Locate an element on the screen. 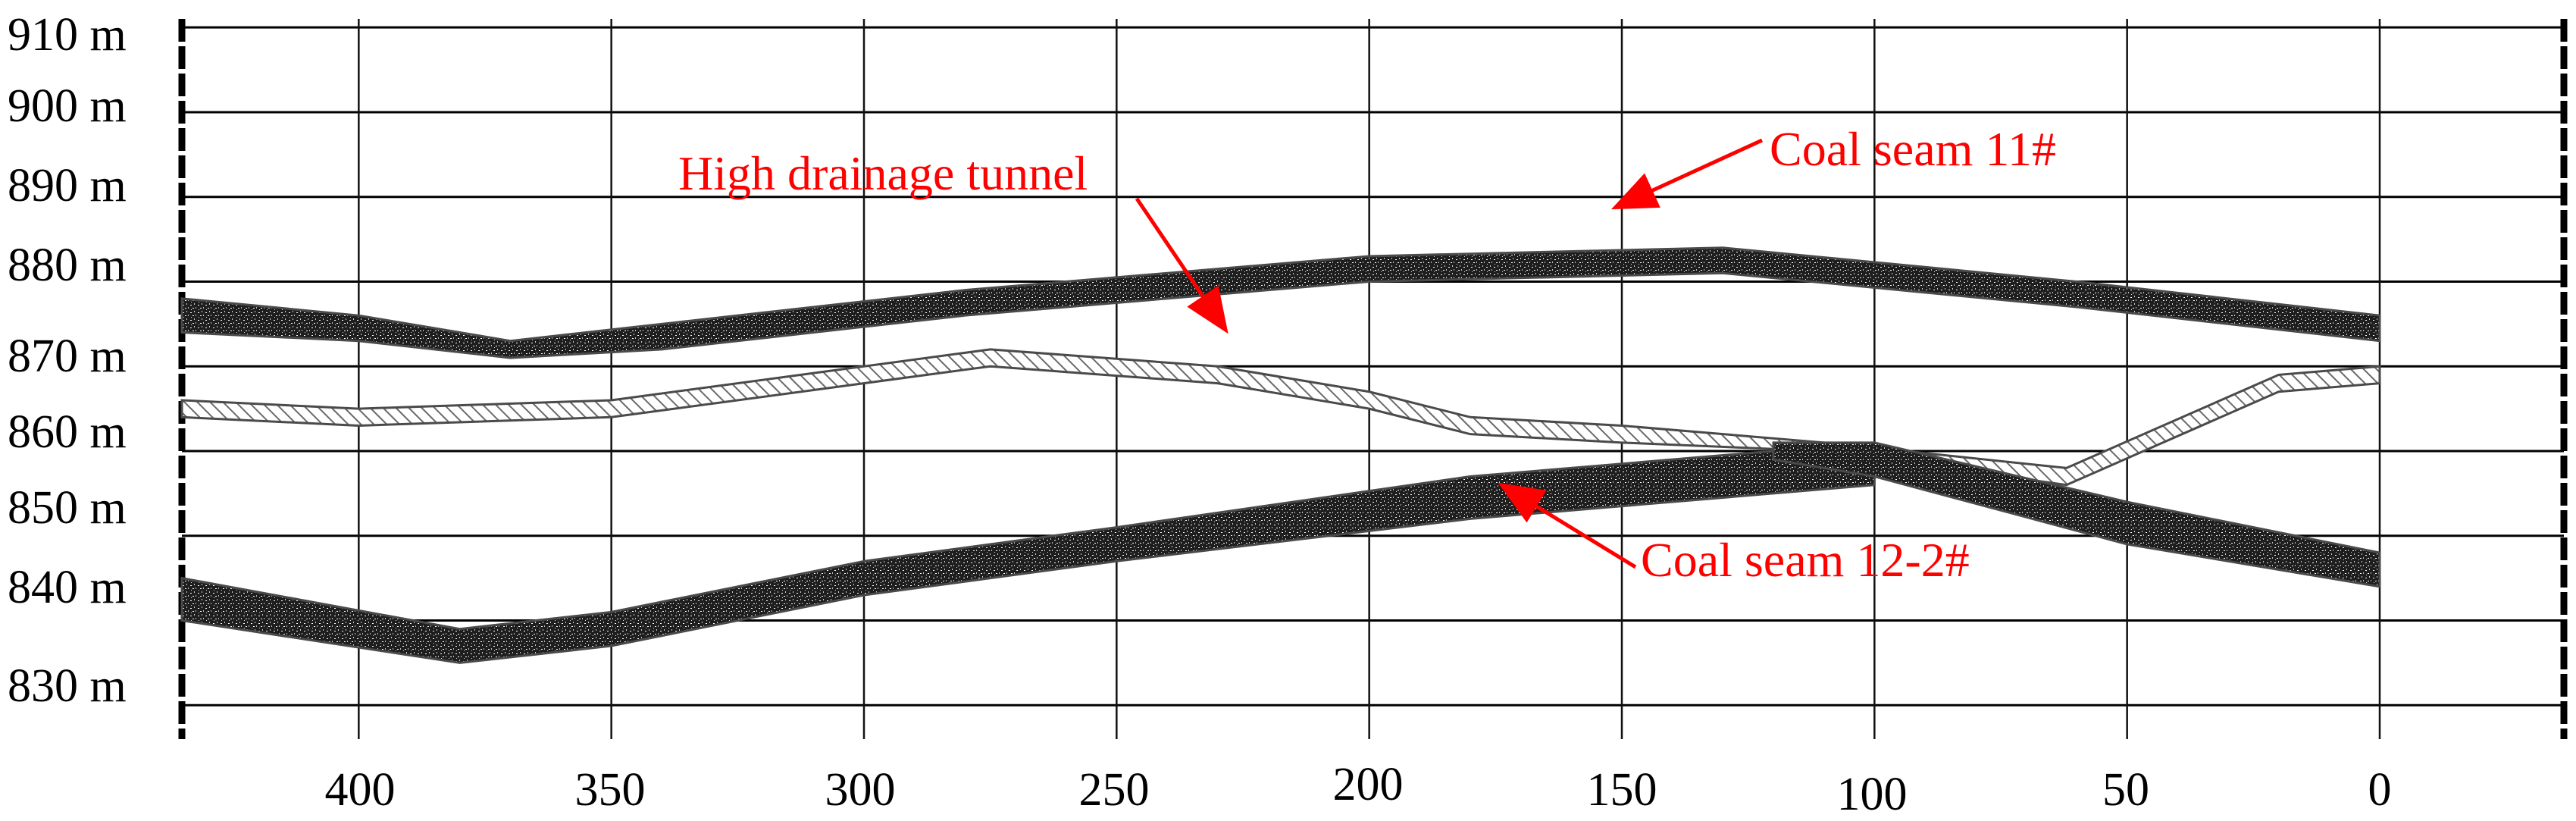 The width and height of the screenshot is (2576, 821). annotation-label: Coal seam 12-2# is located at coordinates (1805, 560).